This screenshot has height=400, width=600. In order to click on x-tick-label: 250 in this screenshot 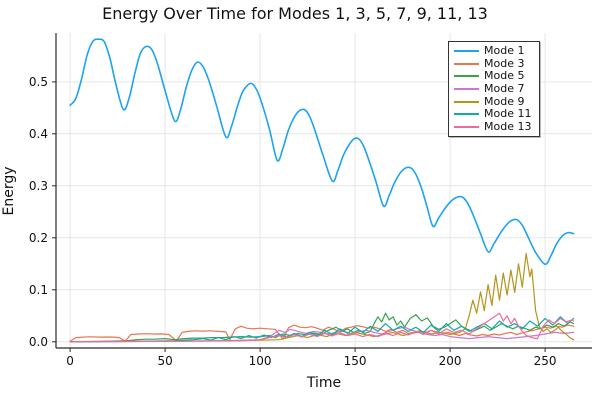, I will do `click(545, 361)`.